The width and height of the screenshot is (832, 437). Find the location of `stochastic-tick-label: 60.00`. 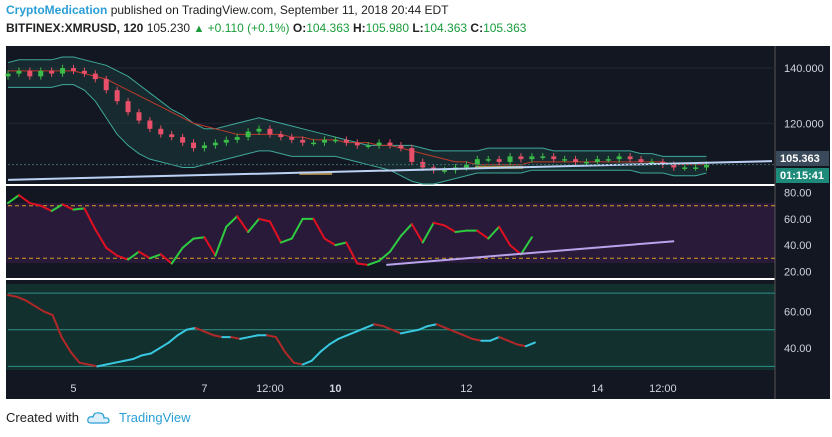

stochastic-tick-label: 60.00 is located at coordinates (798, 220).